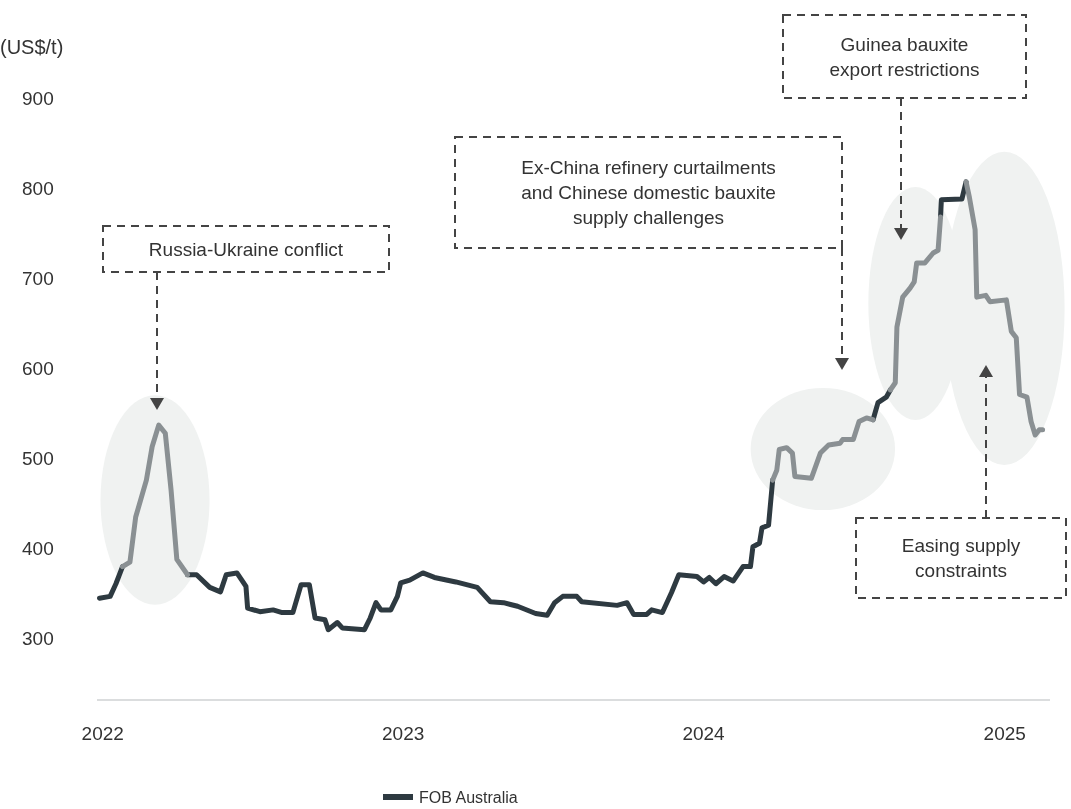  Describe the element at coordinates (32, 47) in the screenshot. I see `y-axis-title: (US$/t)` at that location.